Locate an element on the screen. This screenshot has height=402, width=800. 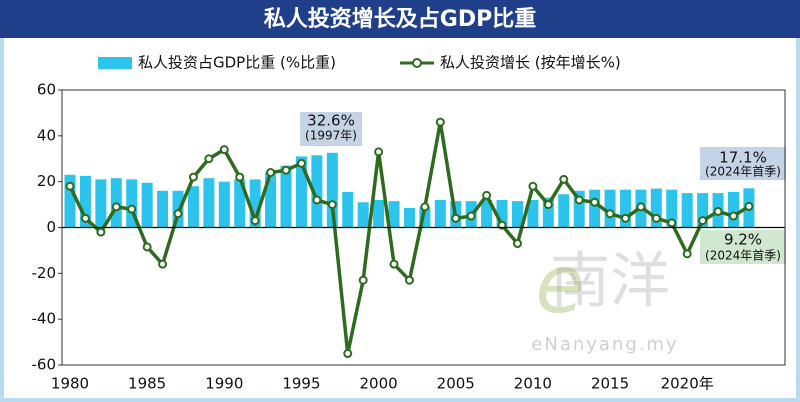
y-tick-label: -20 is located at coordinates (44, 273).